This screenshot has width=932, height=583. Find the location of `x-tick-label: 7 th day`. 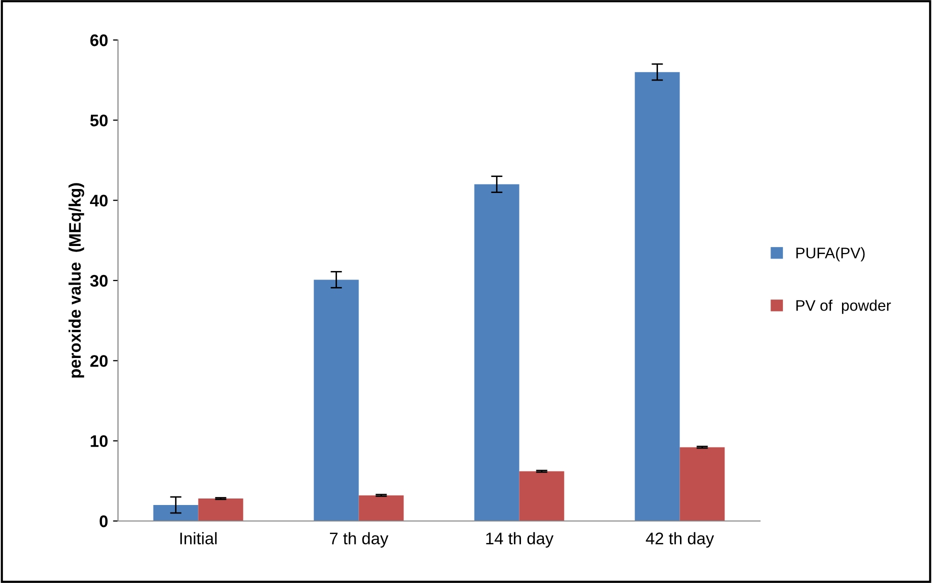

x-tick-label: 7 th day is located at coordinates (359, 540).